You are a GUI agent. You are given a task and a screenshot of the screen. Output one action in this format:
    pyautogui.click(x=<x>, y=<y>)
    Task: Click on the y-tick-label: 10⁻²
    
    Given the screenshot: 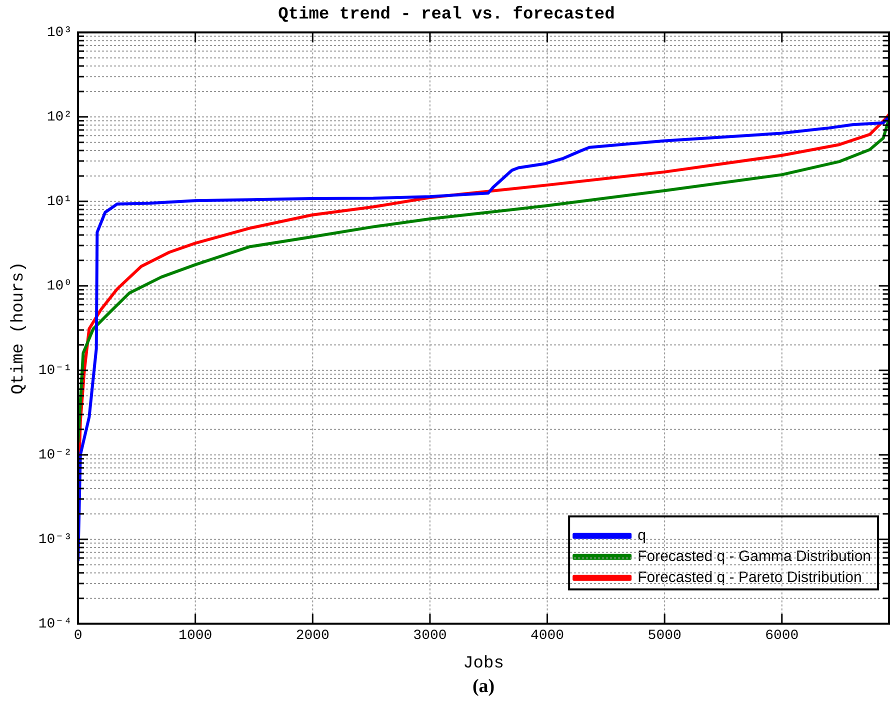 What is the action you would take?
    pyautogui.click(x=55, y=456)
    